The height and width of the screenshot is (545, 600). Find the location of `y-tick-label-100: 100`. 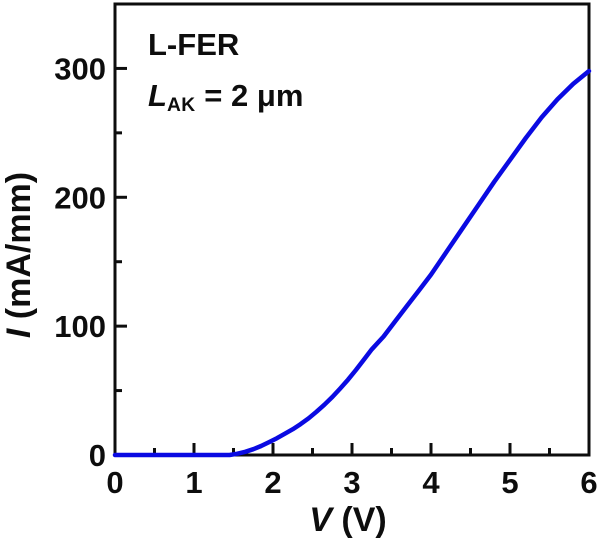

y-tick-label-100: 100 is located at coordinates (80, 326).